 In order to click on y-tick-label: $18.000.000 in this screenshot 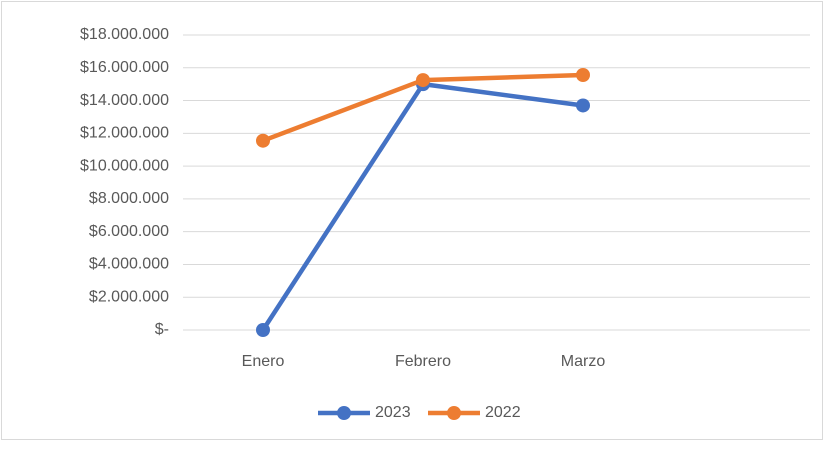, I will do `click(124, 34)`.